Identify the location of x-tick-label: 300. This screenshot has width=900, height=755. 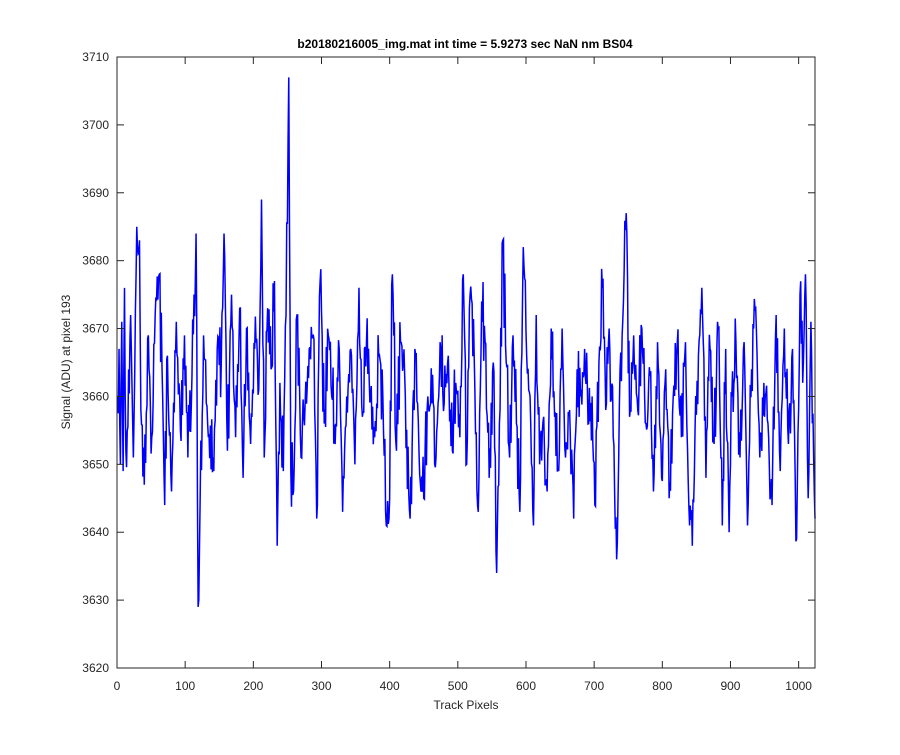
(321, 686).